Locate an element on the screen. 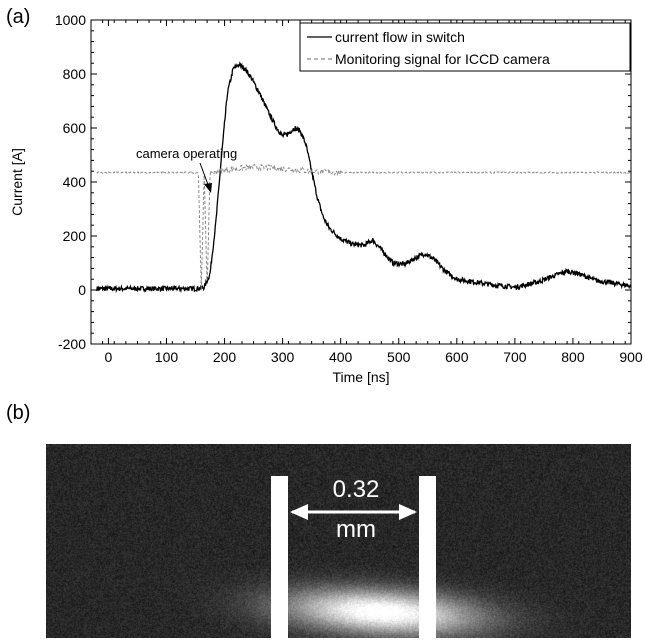 This screenshot has width=645, height=643. x-tick-label: 500 is located at coordinates (399, 357).